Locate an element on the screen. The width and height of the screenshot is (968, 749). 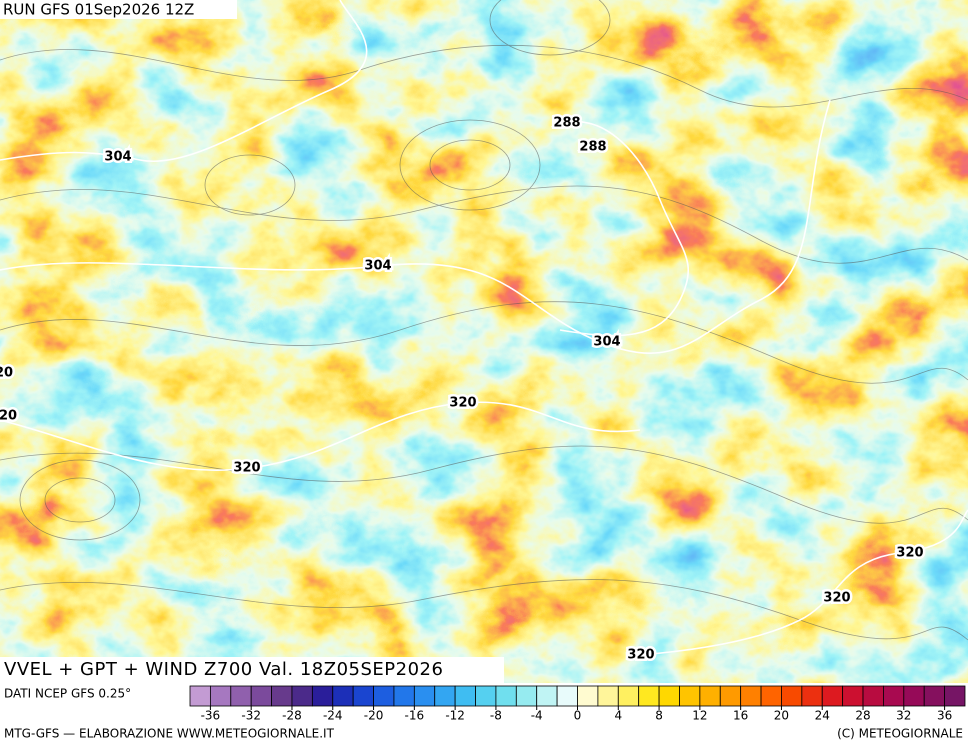
colorbar-tick-label: -20 is located at coordinates (374, 716).